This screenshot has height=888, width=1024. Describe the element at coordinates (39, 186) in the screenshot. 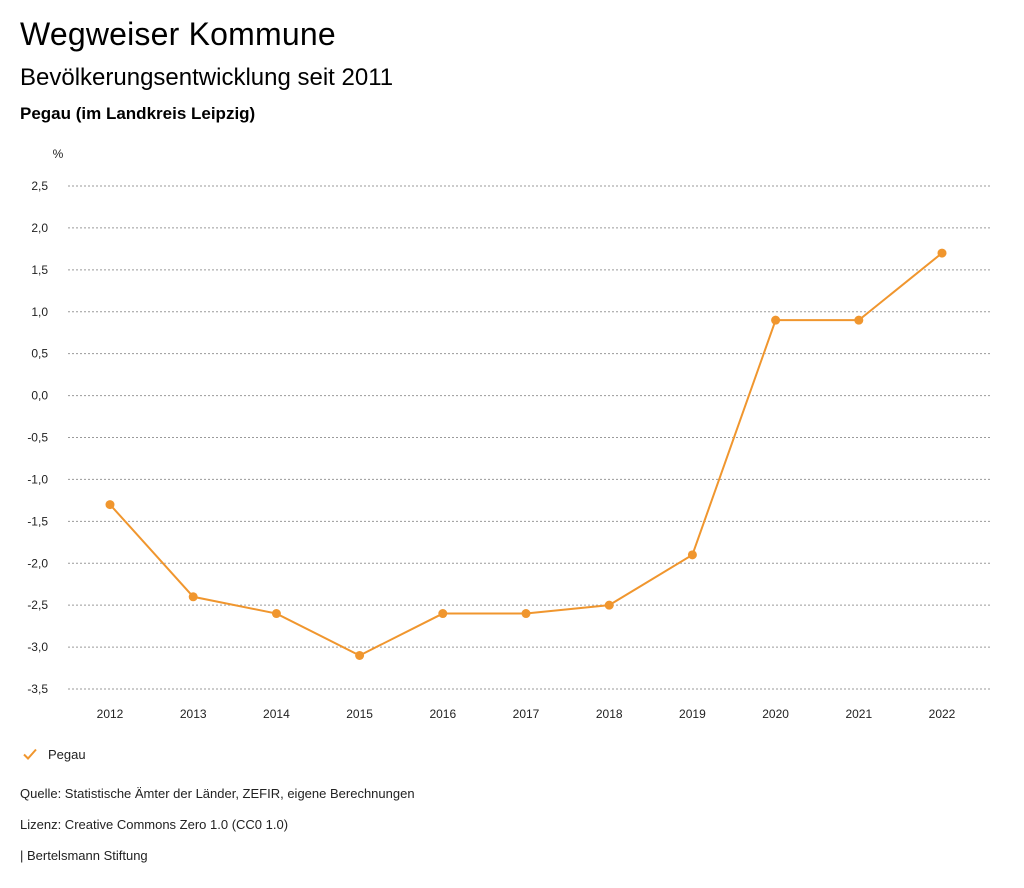

I see `y-tick-label: 2,5` at that location.